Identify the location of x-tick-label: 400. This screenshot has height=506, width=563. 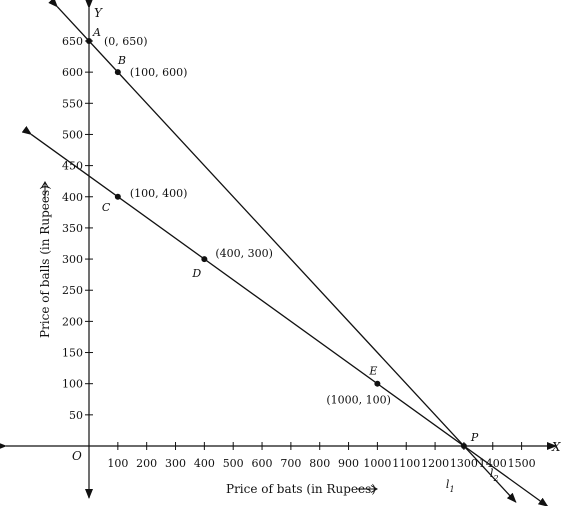
(204, 463).